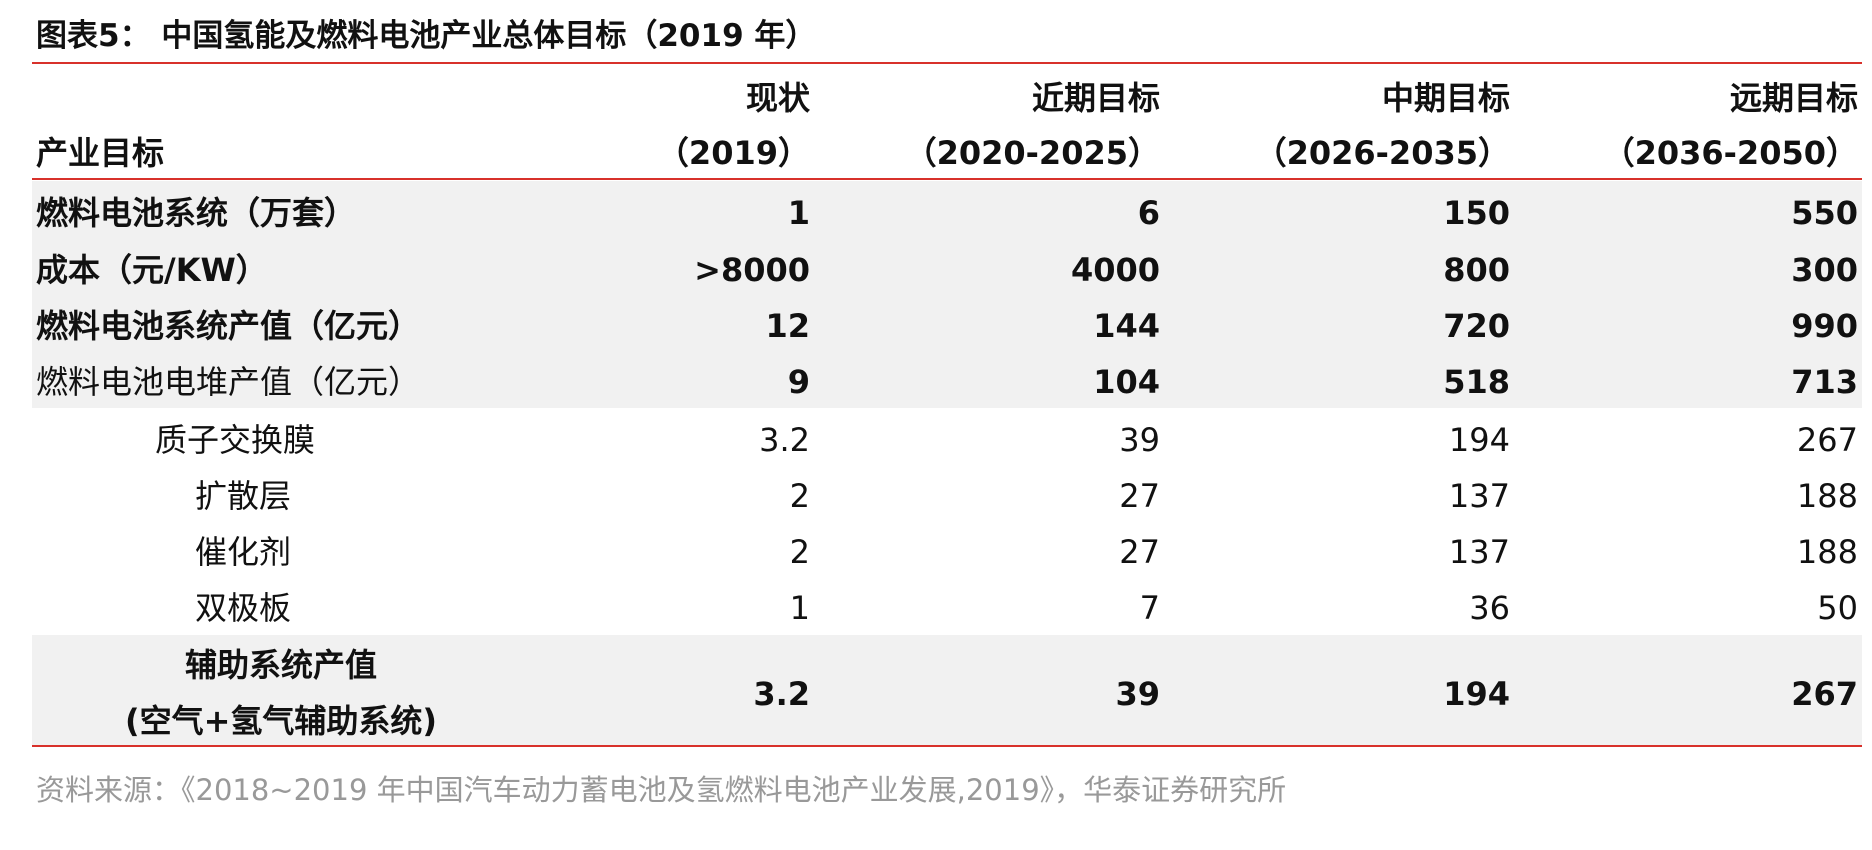 The width and height of the screenshot is (1872, 850). I want to click on row-label: 双极板, so click(243, 608).